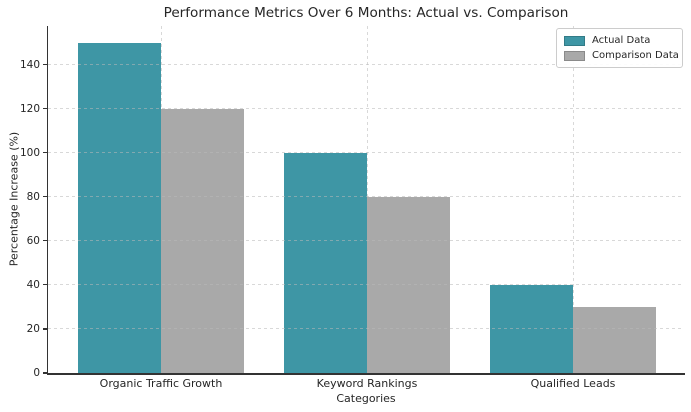 The image size is (691, 412). What do you see at coordinates (366, 398) in the screenshot?
I see `x-axis-label: Categories` at bounding box center [366, 398].